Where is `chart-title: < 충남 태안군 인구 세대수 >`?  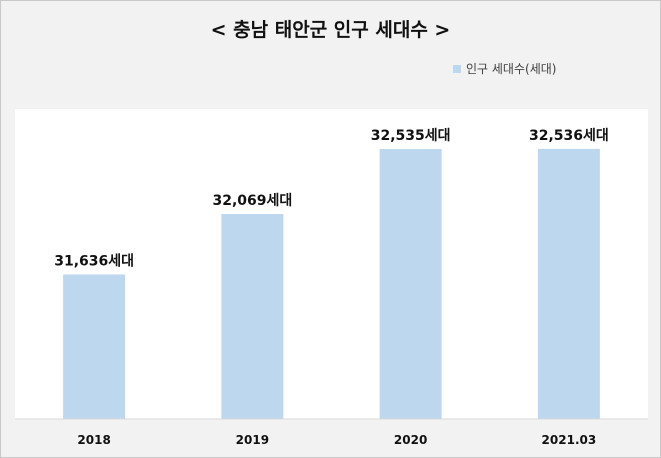 chart-title: < 충남 태안군 인구 세대수 > is located at coordinates (330, 30).